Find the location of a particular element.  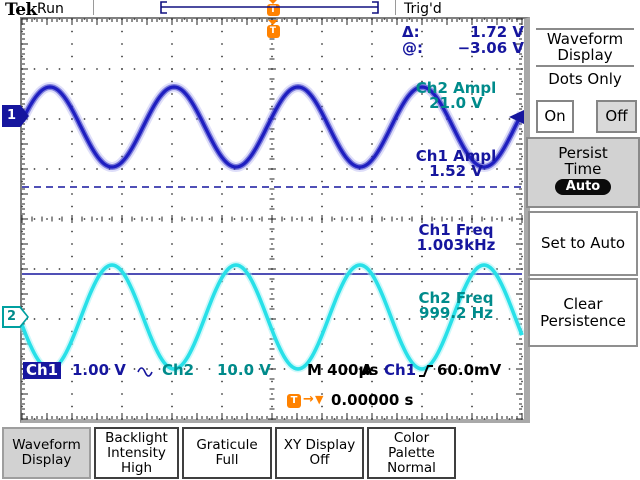

acquisition-status: Run is located at coordinates (50, 9).